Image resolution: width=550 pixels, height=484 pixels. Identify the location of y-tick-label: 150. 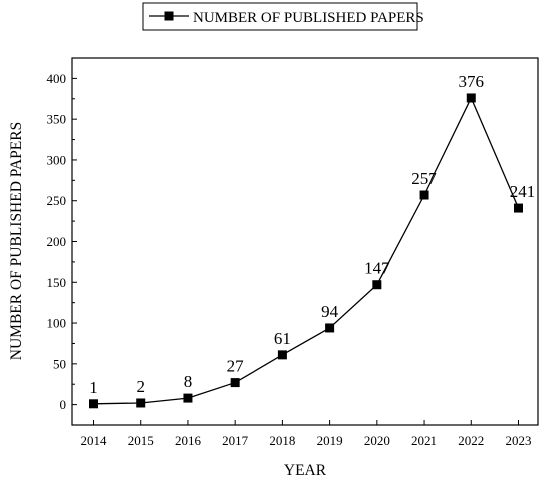
(57, 282).